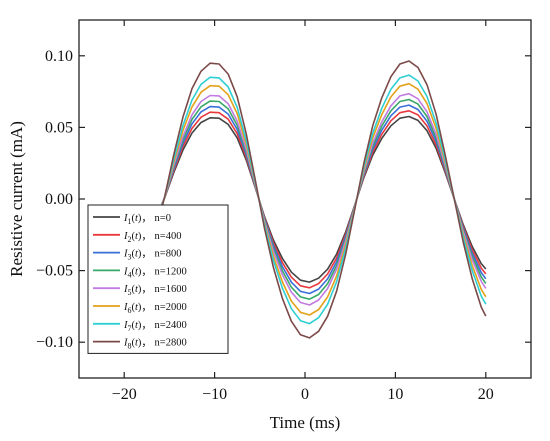  Describe the element at coordinates (305, 394) in the screenshot. I see `x-tick-label: 0` at that location.